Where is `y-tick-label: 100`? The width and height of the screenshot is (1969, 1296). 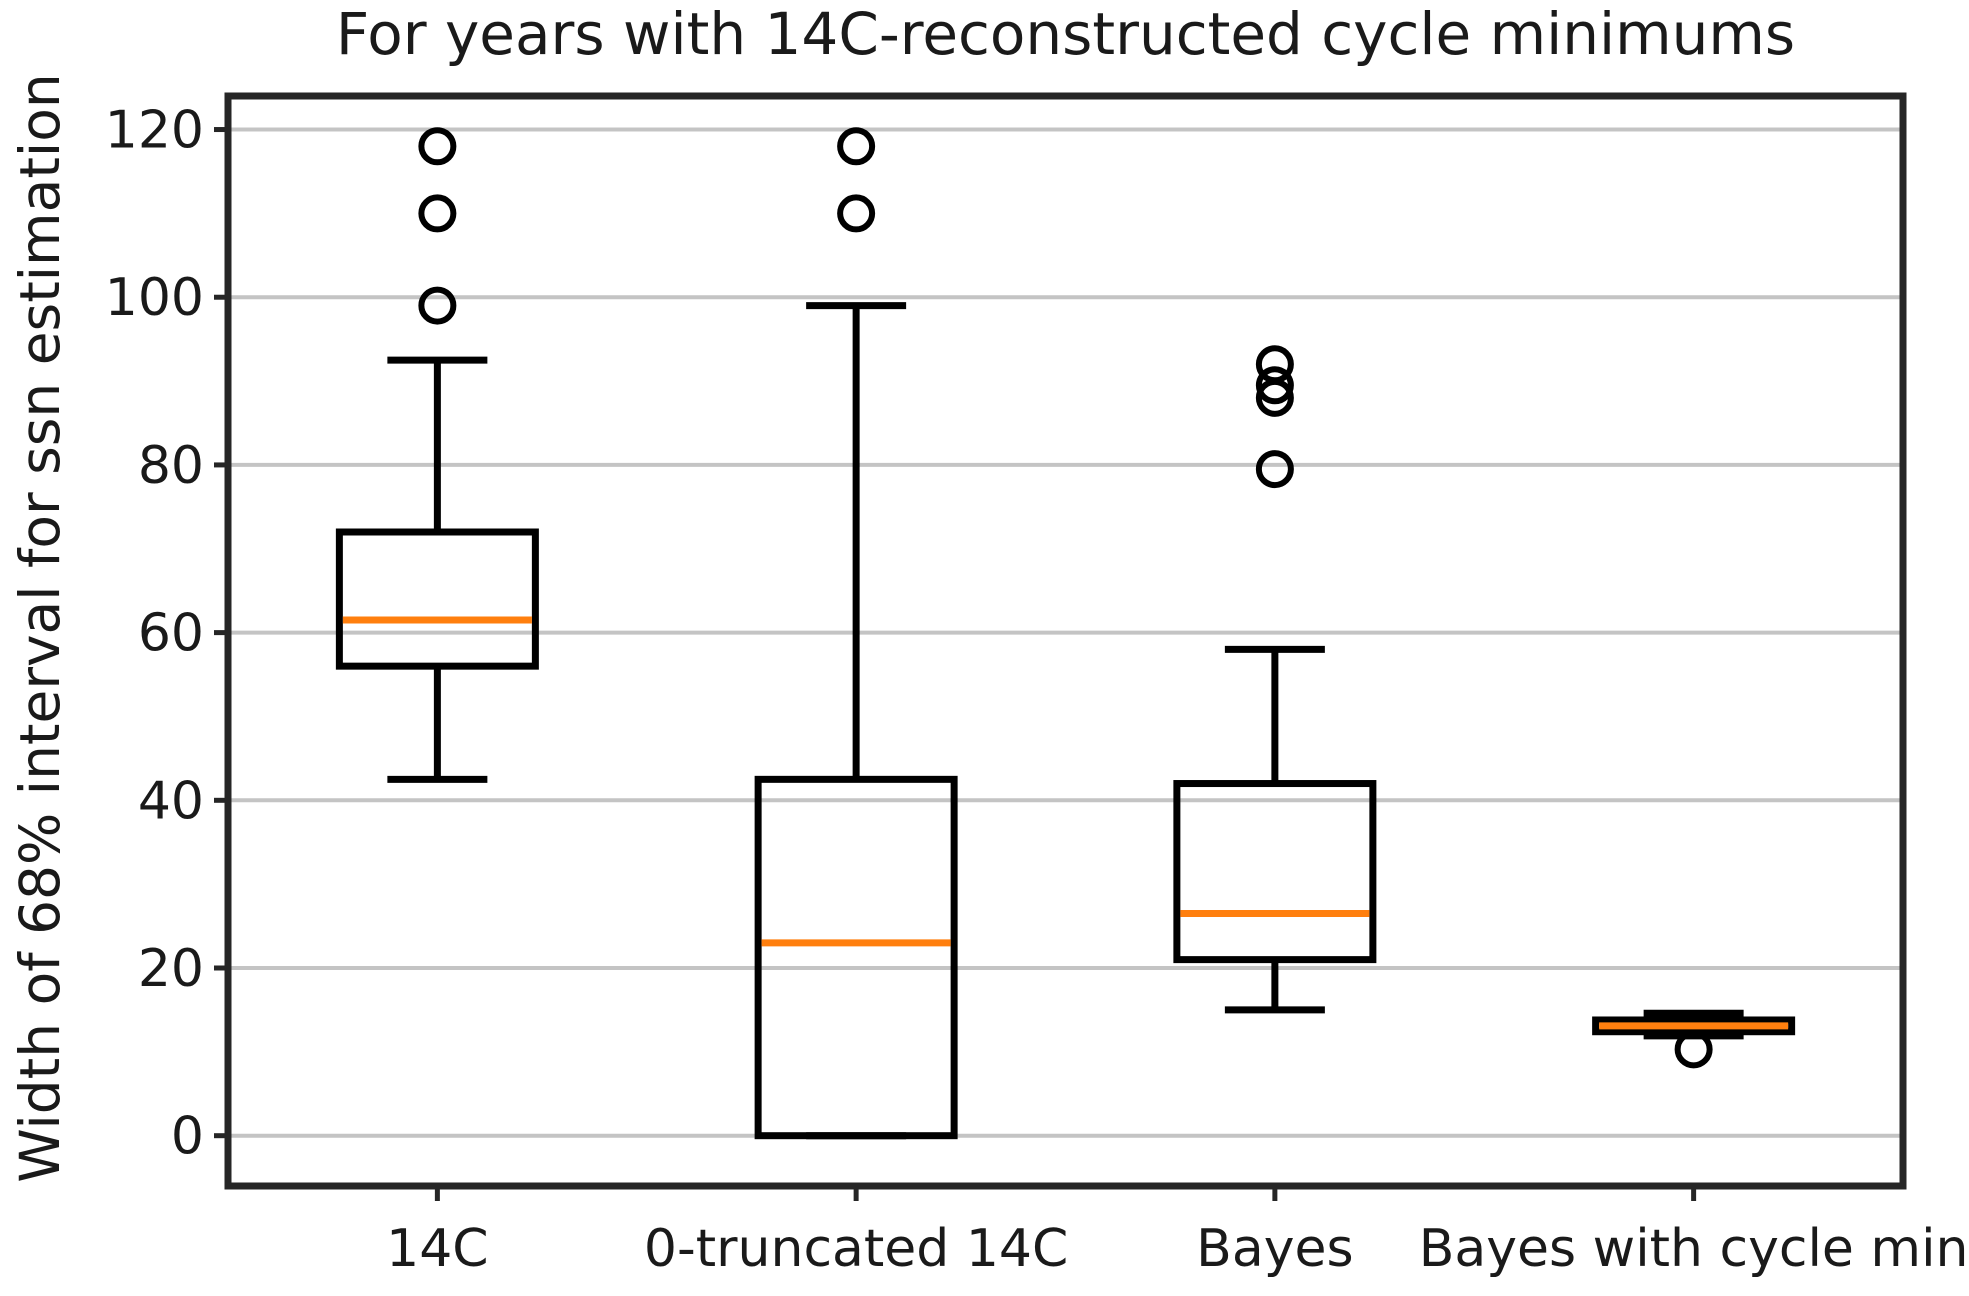
y-tick-label: 100 is located at coordinates (154, 298).